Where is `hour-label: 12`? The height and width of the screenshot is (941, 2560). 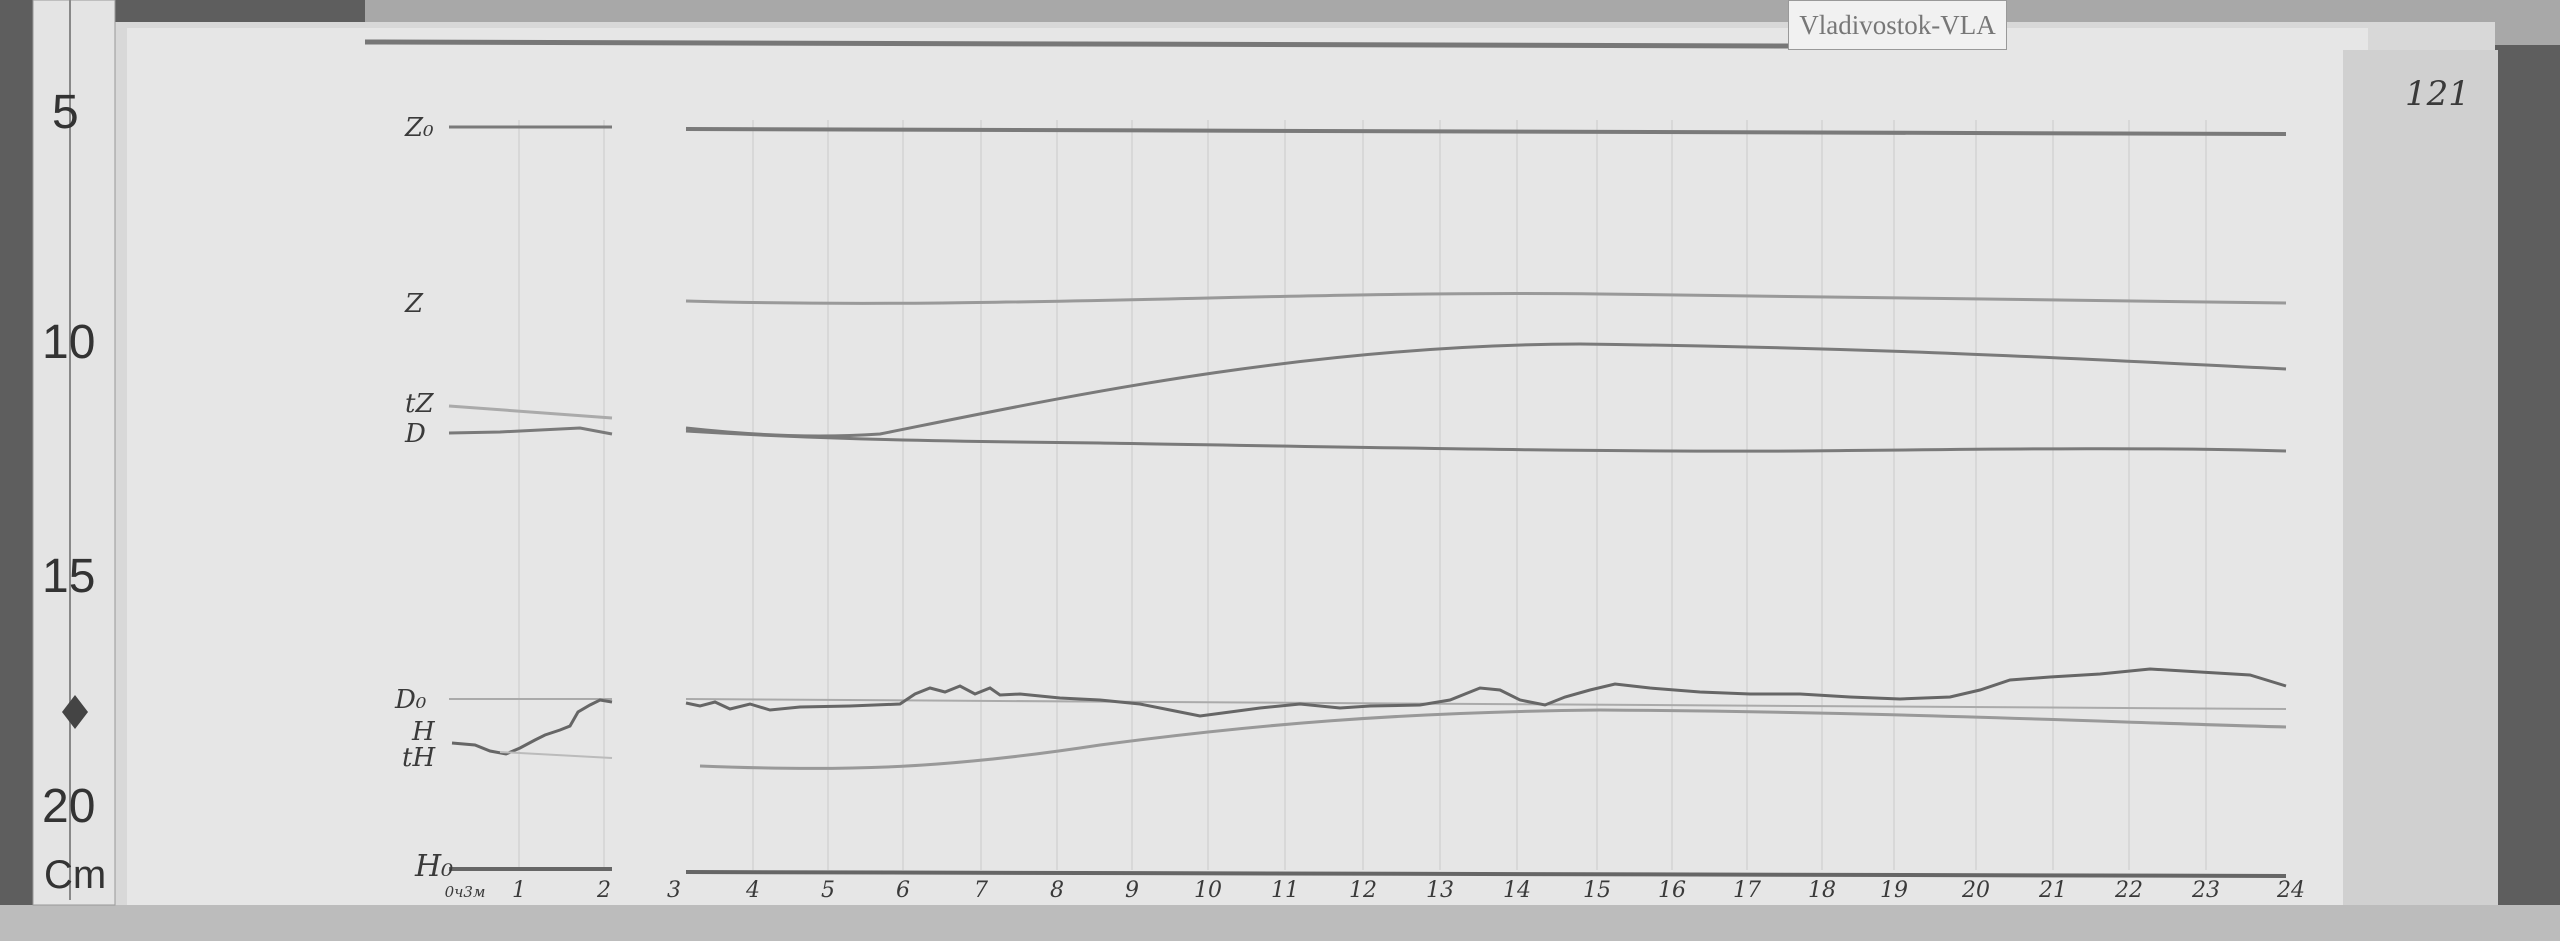
hour-label: 12 is located at coordinates (1363, 890).